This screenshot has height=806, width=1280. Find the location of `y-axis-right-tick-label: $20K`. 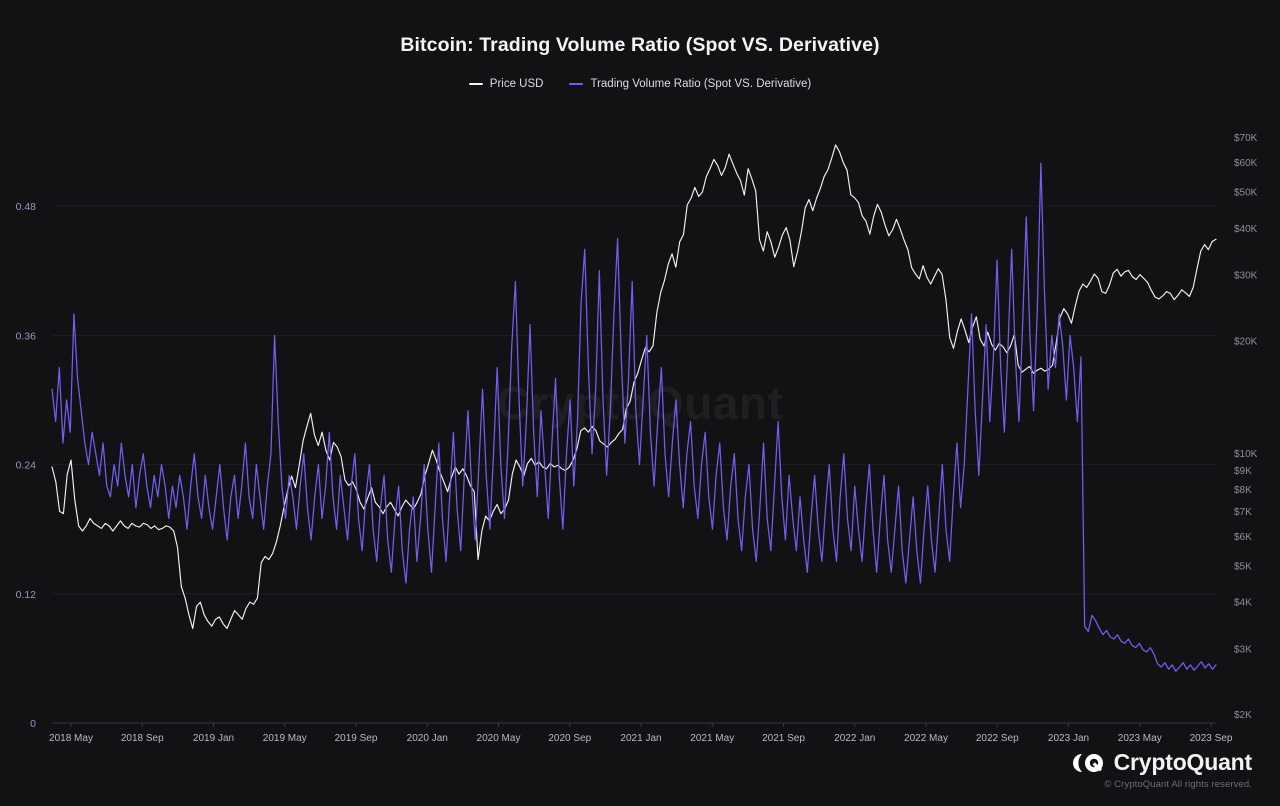

y-axis-right-tick-label: $20K is located at coordinates (1246, 341).